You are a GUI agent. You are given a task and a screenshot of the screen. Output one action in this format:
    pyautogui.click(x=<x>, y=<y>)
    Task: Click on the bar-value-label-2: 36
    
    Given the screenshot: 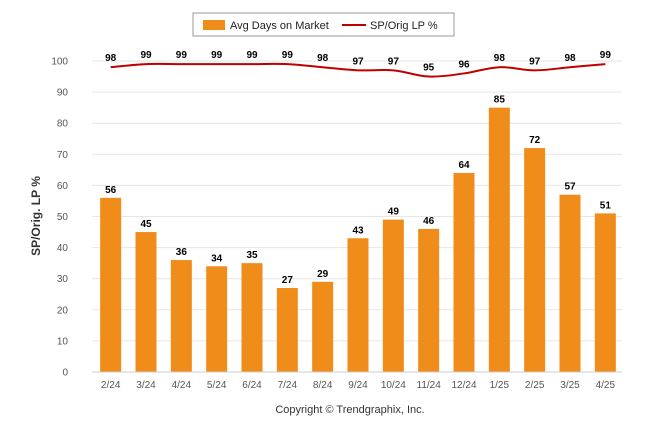 What is the action you would take?
    pyautogui.click(x=182, y=252)
    